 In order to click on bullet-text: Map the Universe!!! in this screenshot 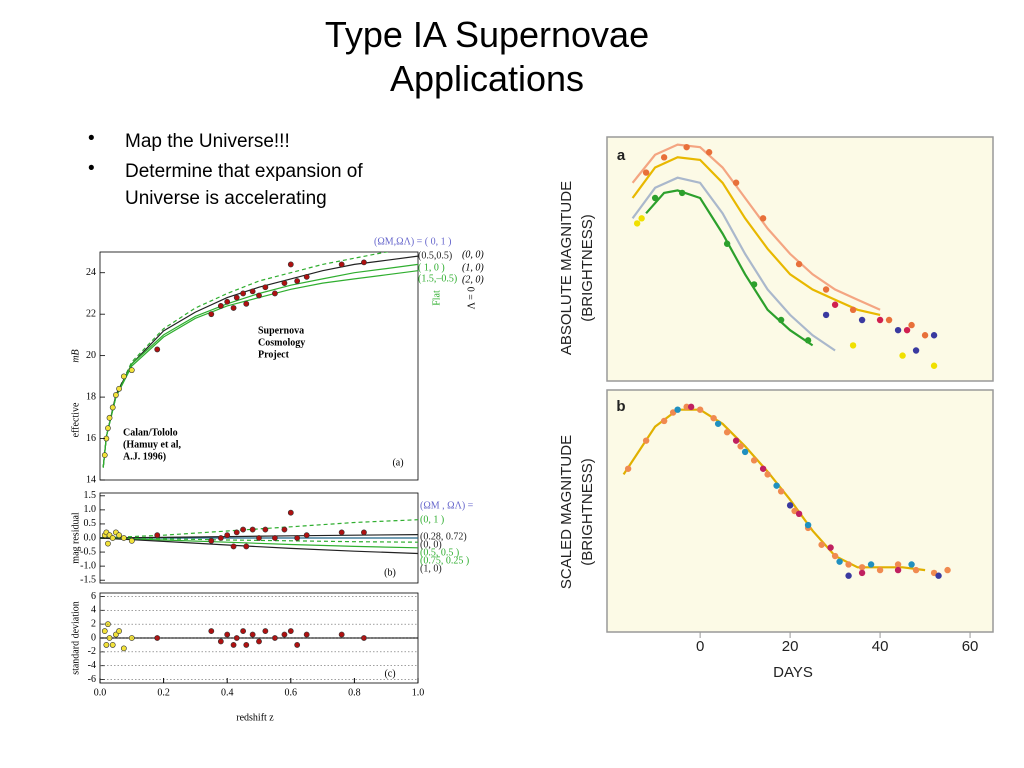, I will do `click(207, 141)`.